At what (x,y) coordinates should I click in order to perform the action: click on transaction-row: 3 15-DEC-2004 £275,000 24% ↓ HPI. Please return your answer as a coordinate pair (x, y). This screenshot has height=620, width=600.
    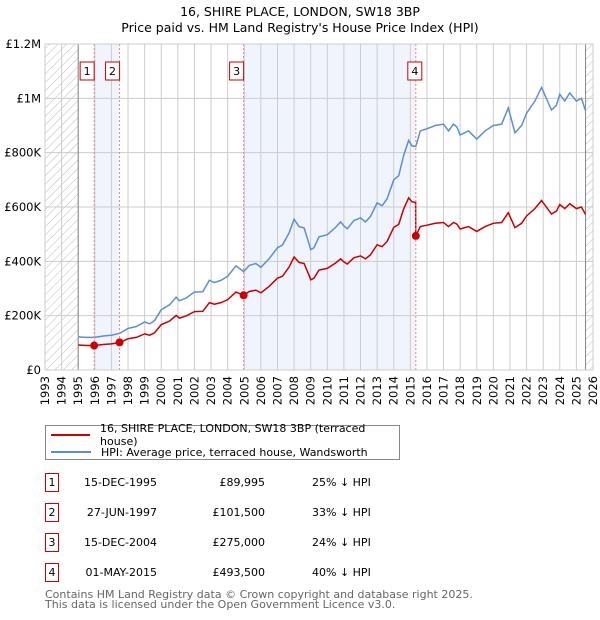
    Looking at the image, I should click on (300, 543).